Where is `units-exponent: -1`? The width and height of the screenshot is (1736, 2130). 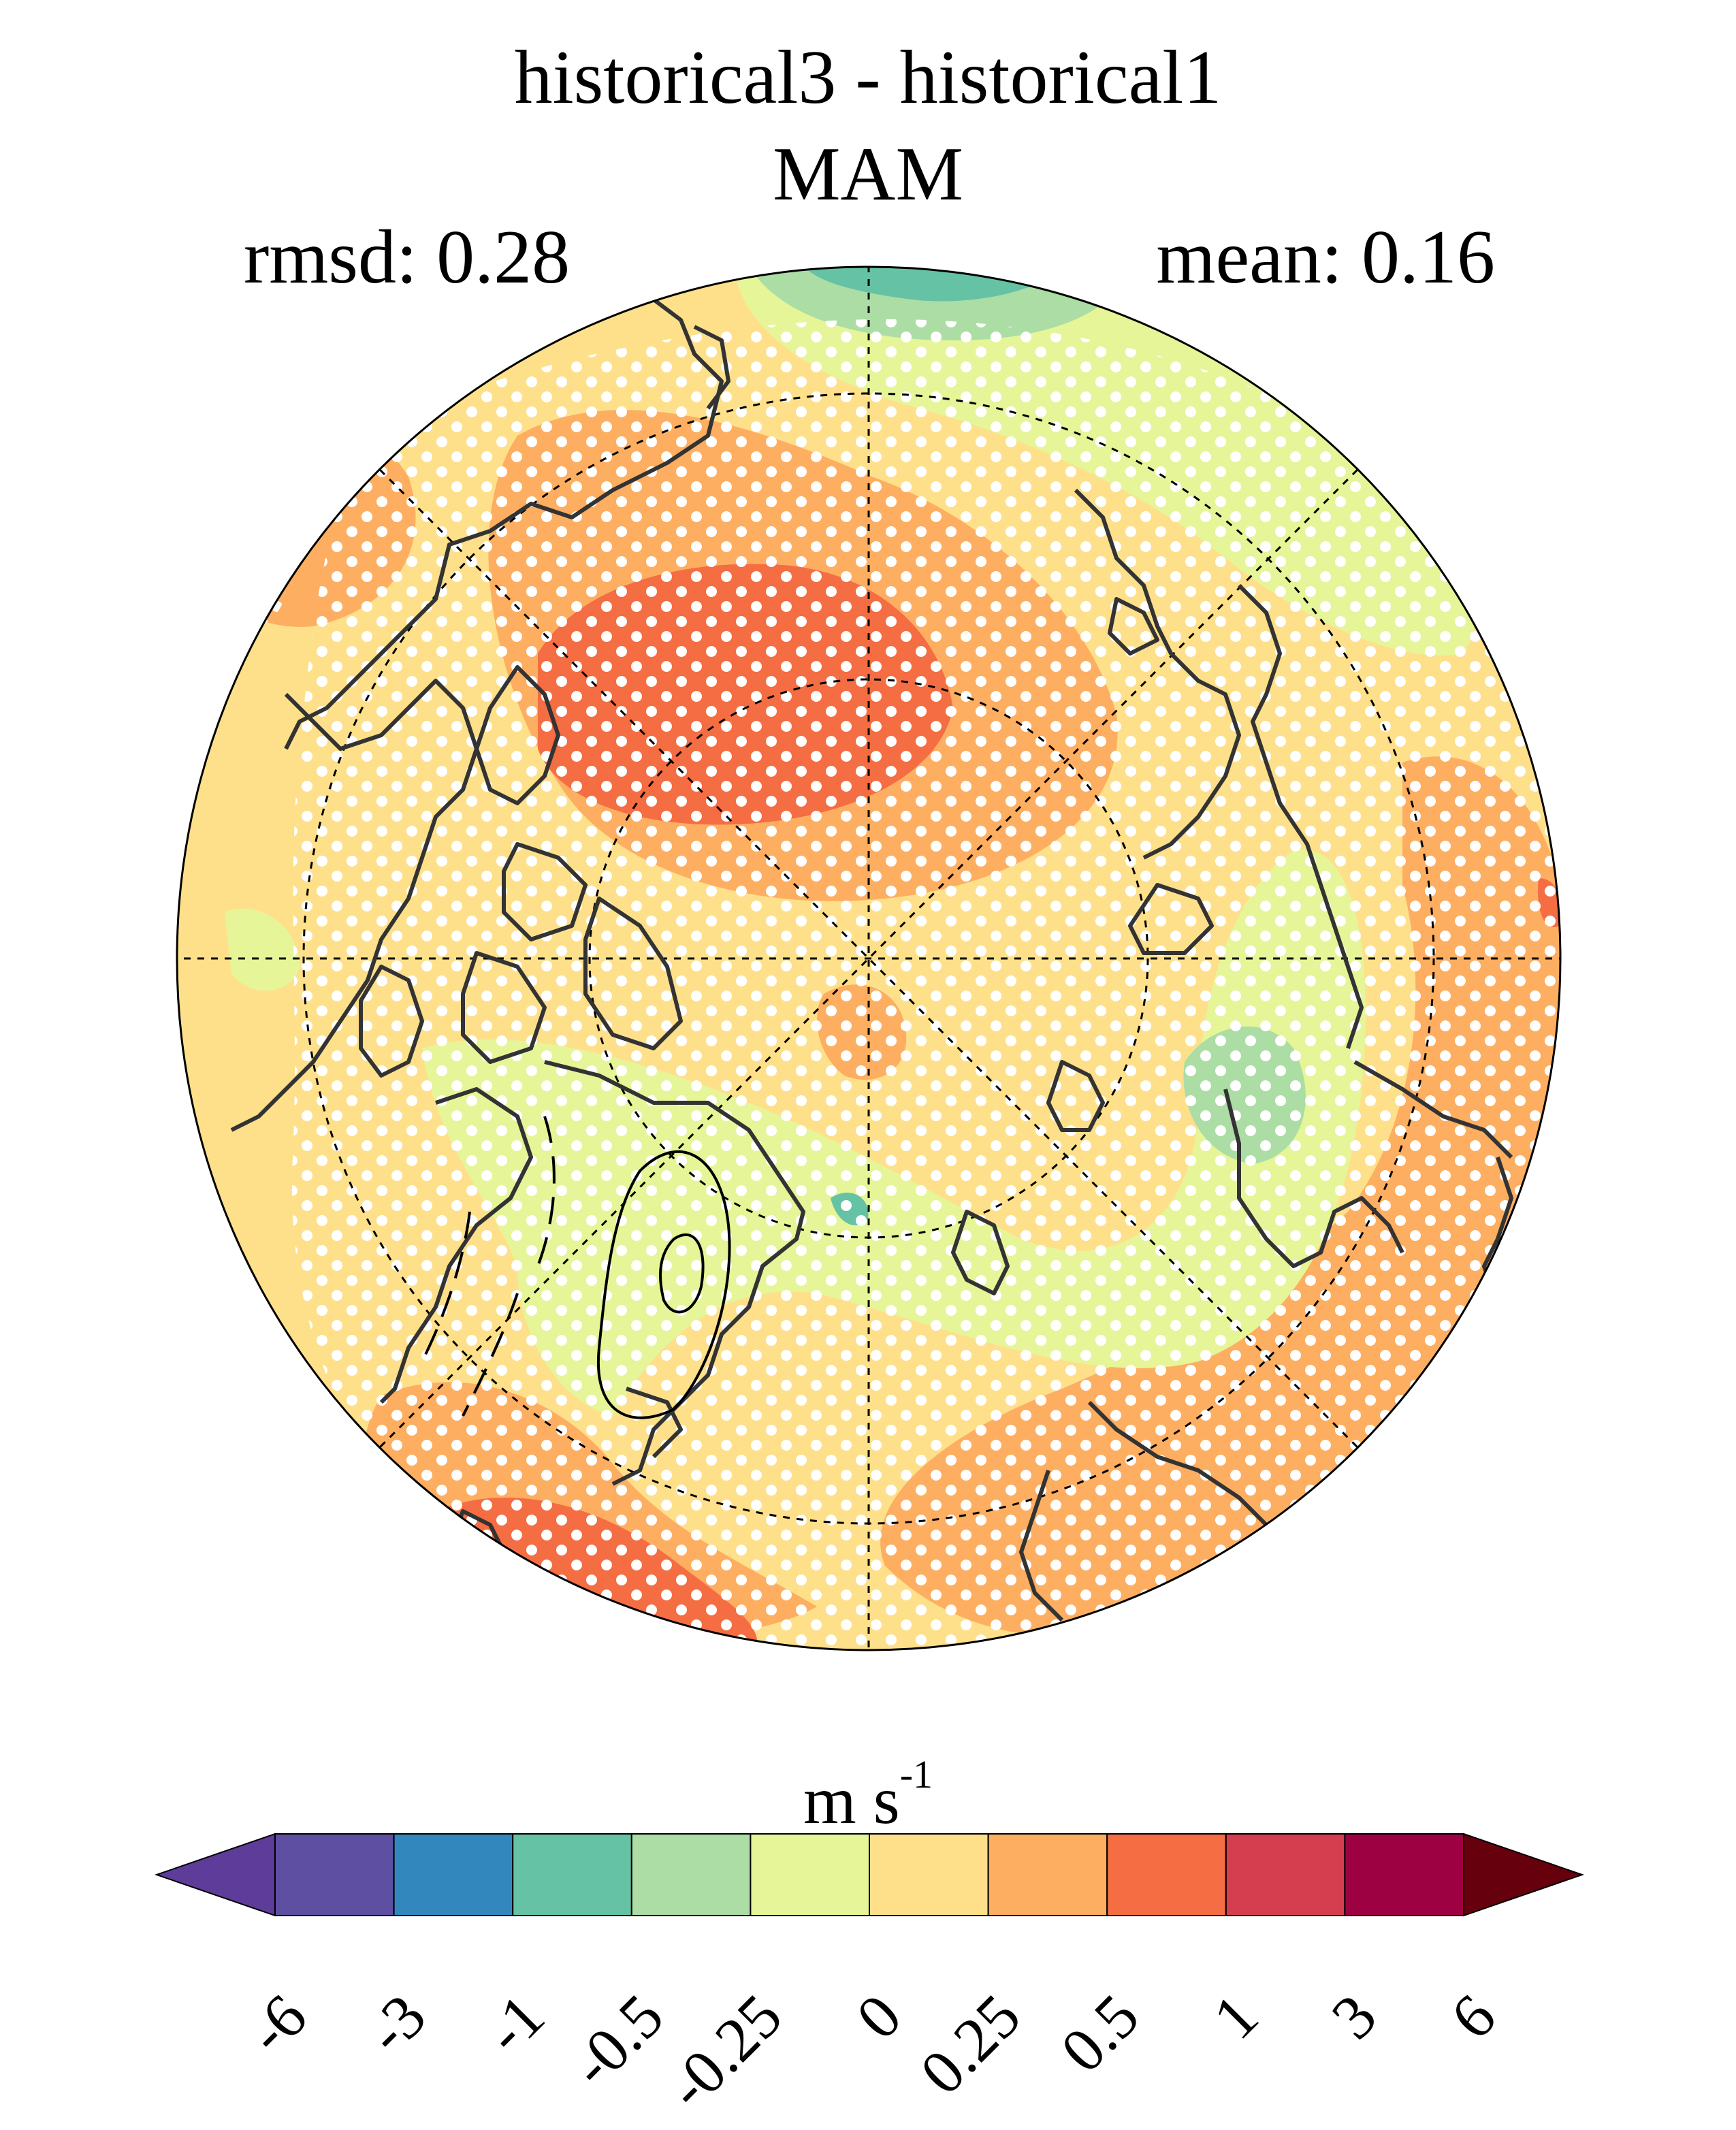 units-exponent: -1 is located at coordinates (916, 1774).